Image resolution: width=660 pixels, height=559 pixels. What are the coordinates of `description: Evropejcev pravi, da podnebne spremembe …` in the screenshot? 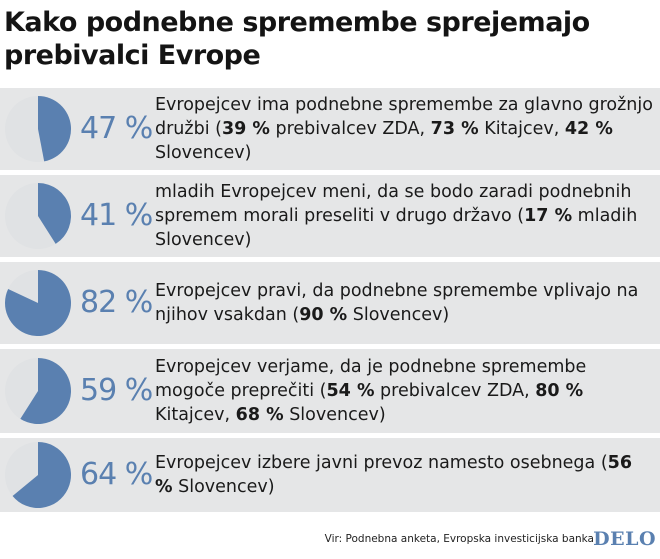 It's located at (405, 303).